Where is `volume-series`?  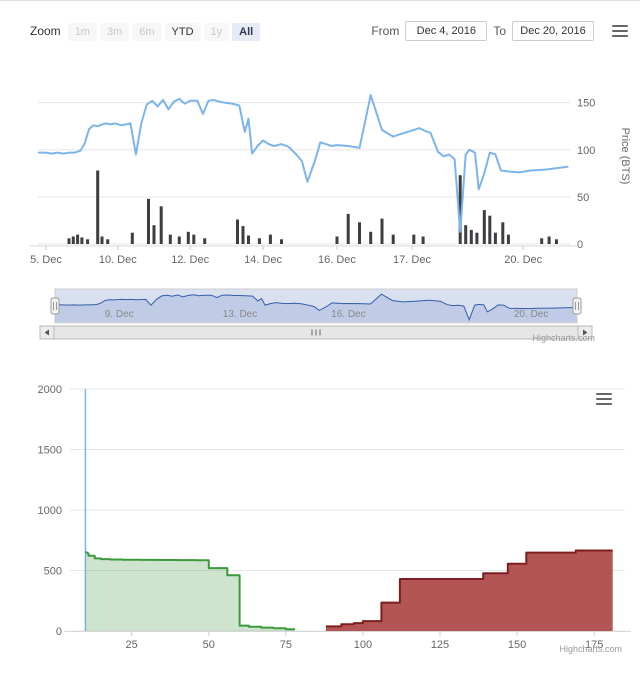 volume-series is located at coordinates (312, 207).